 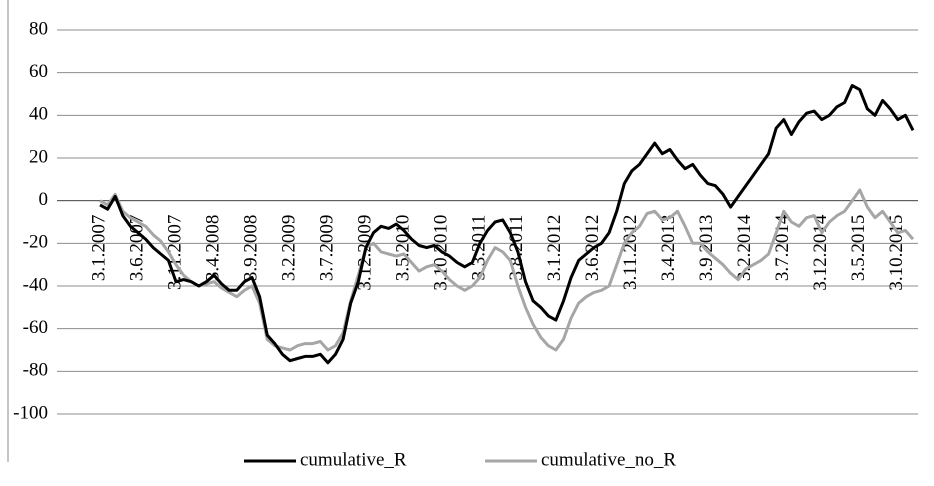 I want to click on x-tick-label: 3.9.2008, so click(x=250, y=248).